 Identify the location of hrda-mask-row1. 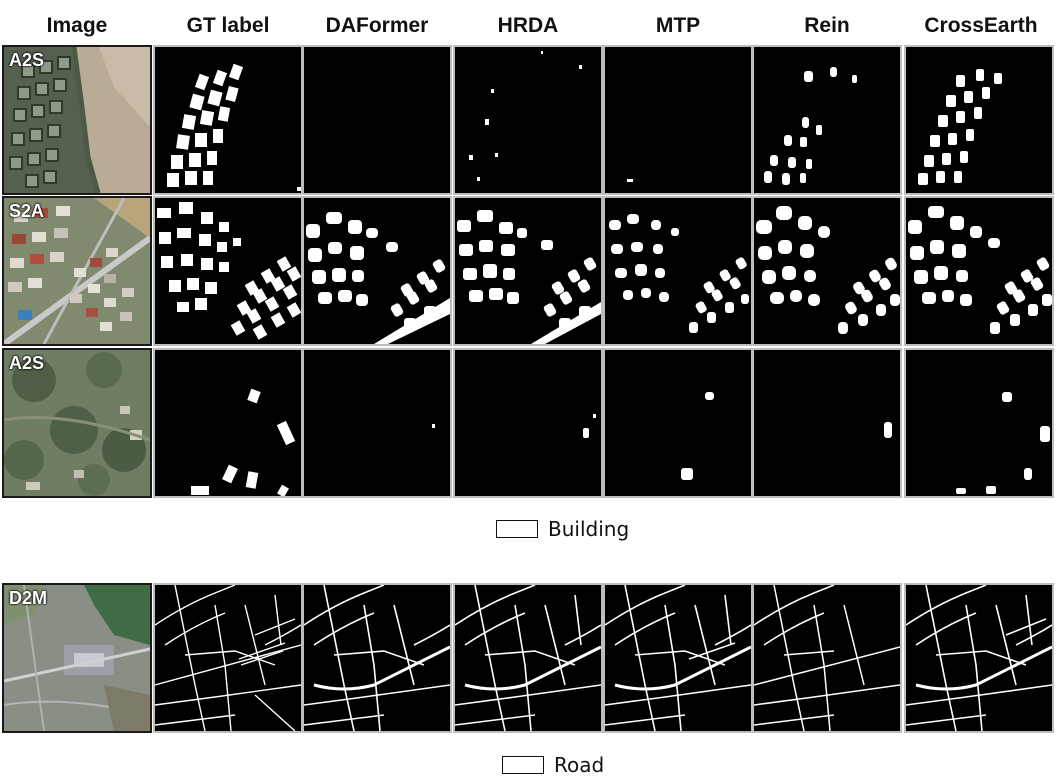
(528, 120).